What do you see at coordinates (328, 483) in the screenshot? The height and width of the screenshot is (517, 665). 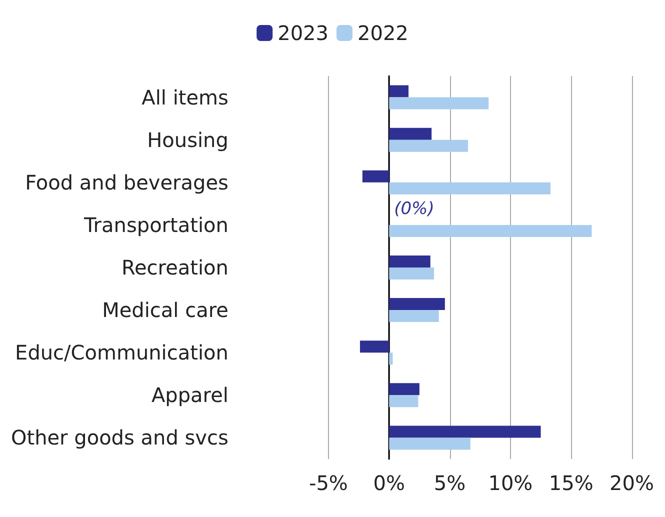 I see `x-tick-label: -5%` at bounding box center [328, 483].